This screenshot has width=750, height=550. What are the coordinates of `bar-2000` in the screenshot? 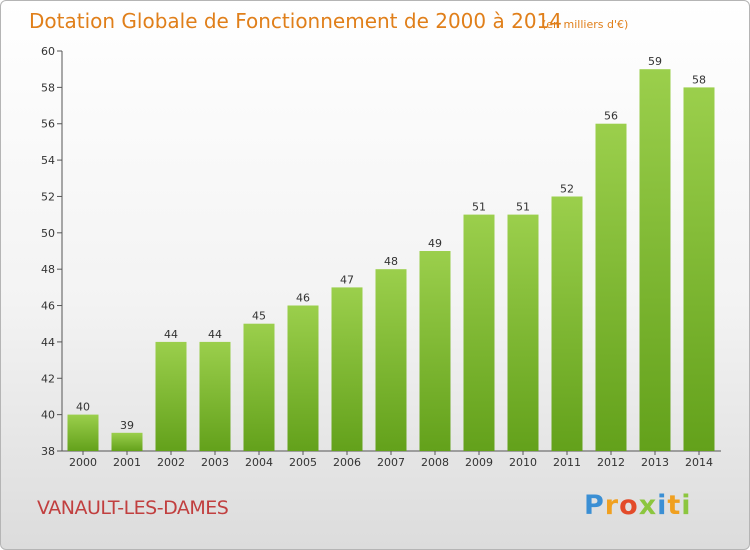 It's located at (83, 432).